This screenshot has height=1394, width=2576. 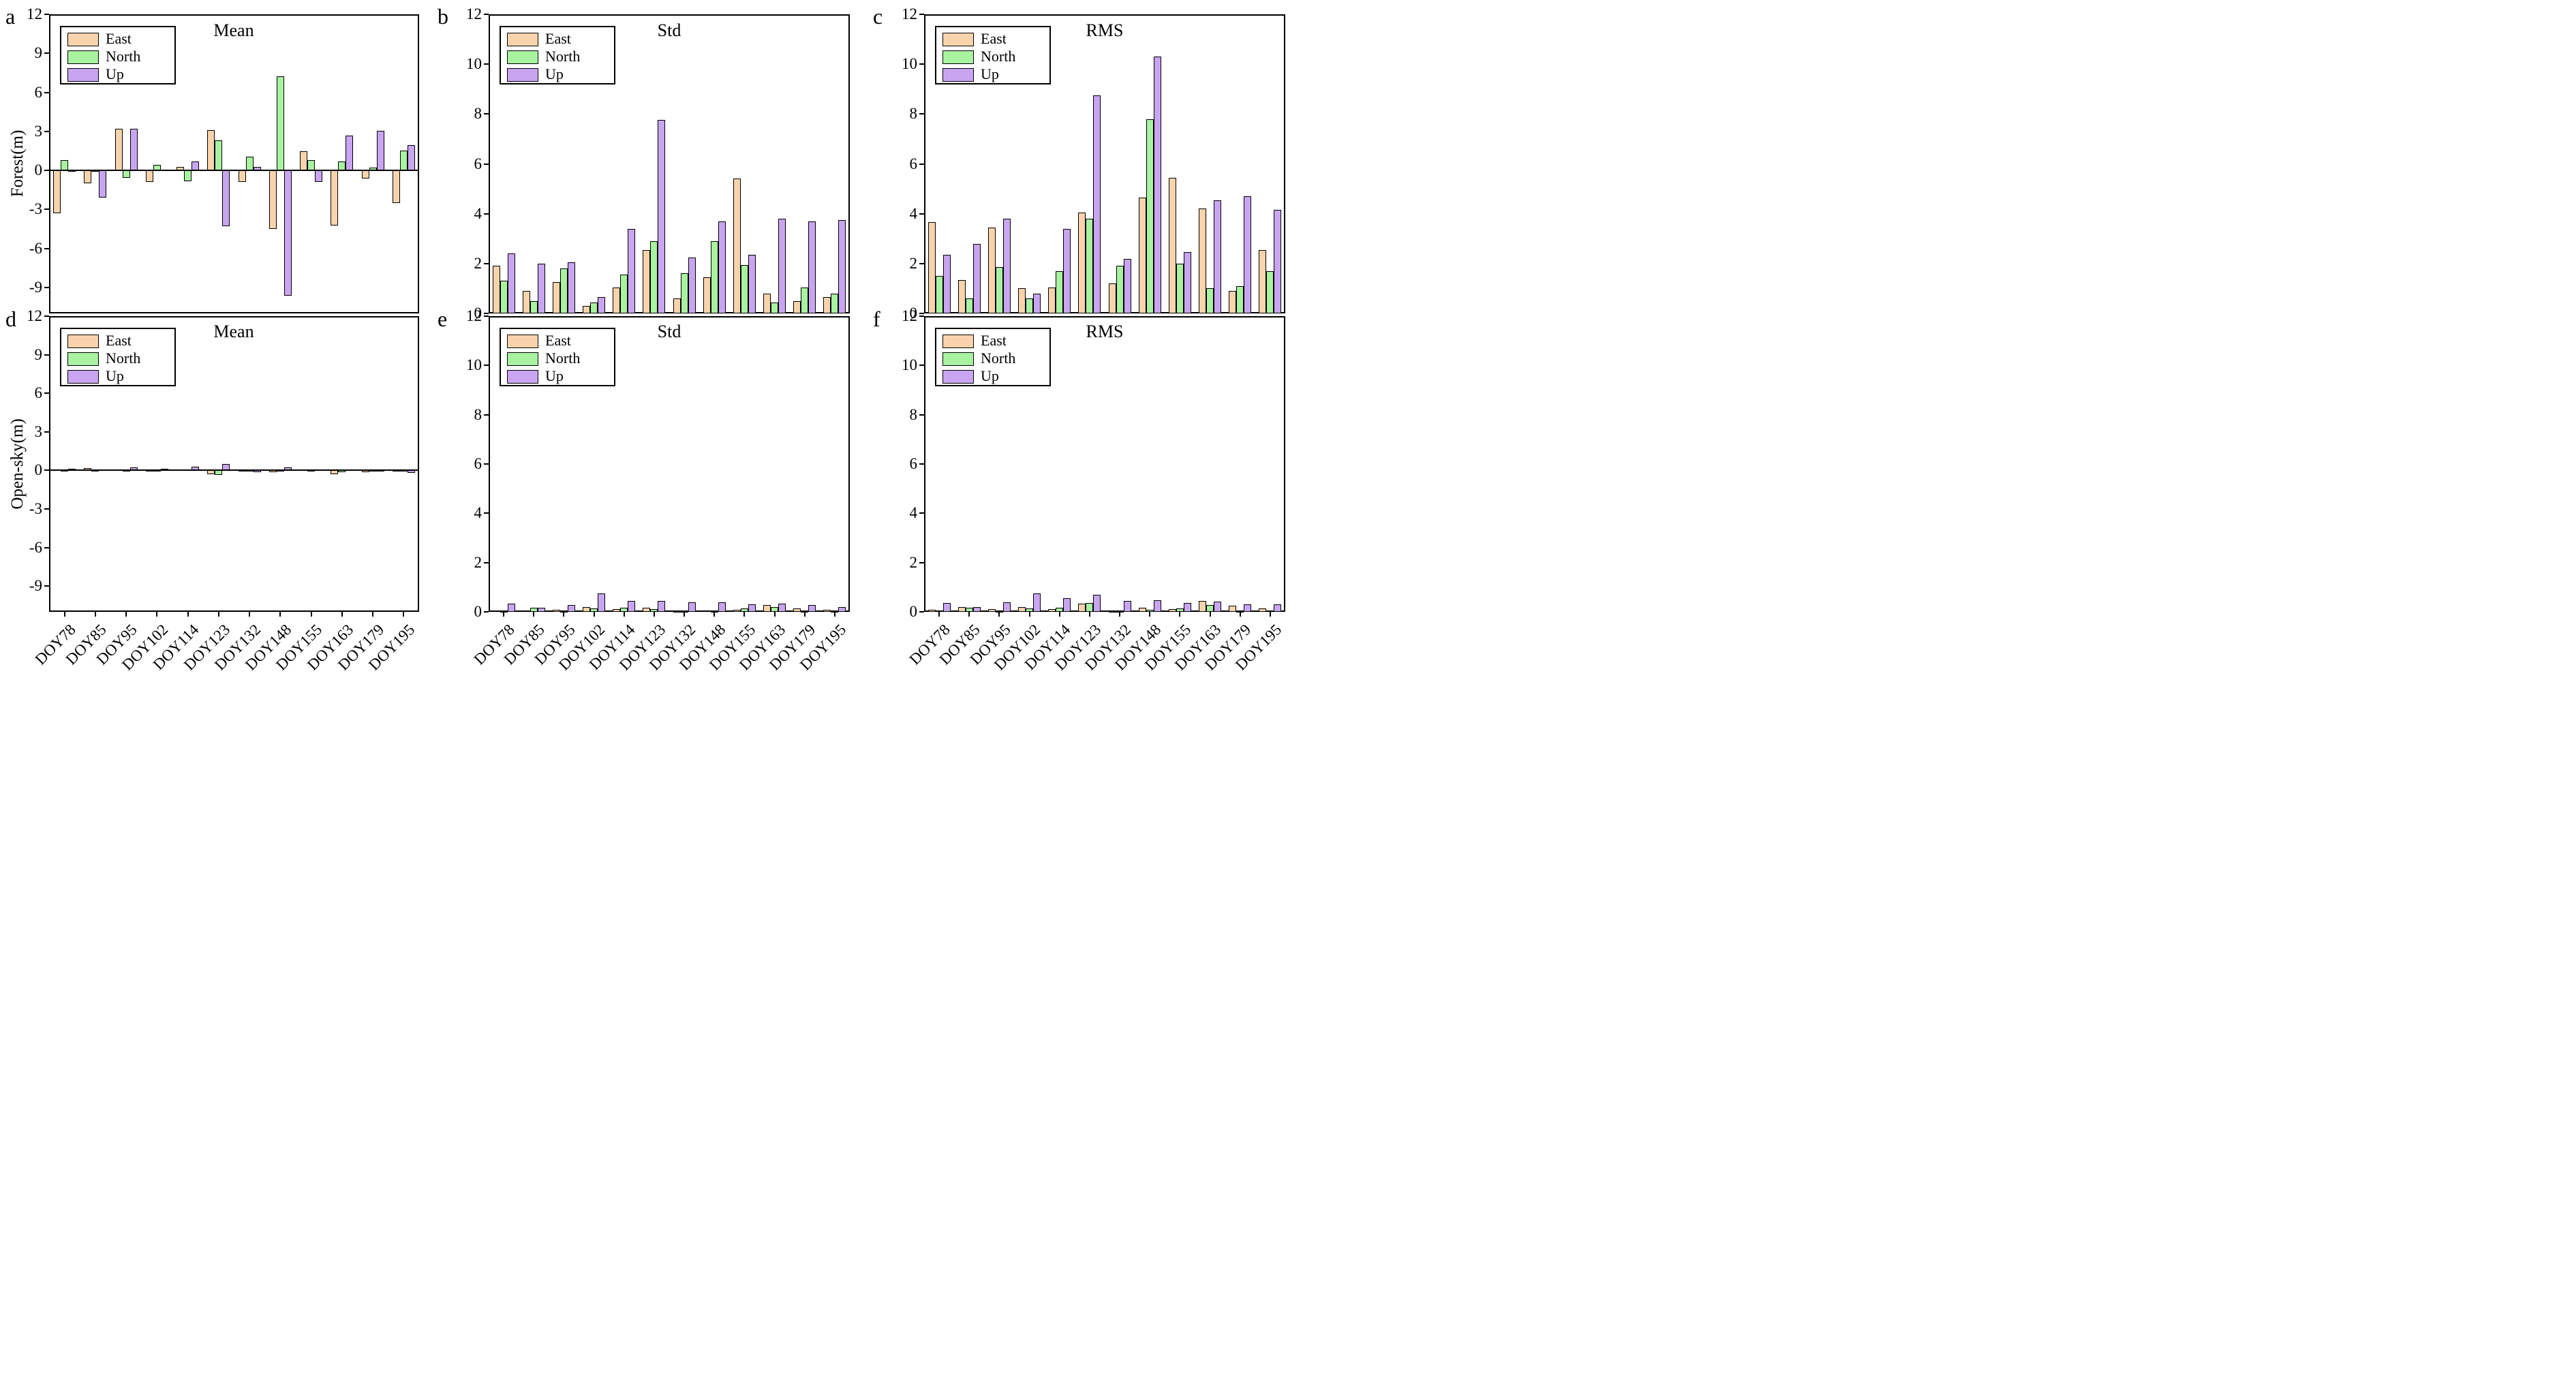 What do you see at coordinates (931, 267) in the screenshot?
I see `bar-DOY78-east` at bounding box center [931, 267].